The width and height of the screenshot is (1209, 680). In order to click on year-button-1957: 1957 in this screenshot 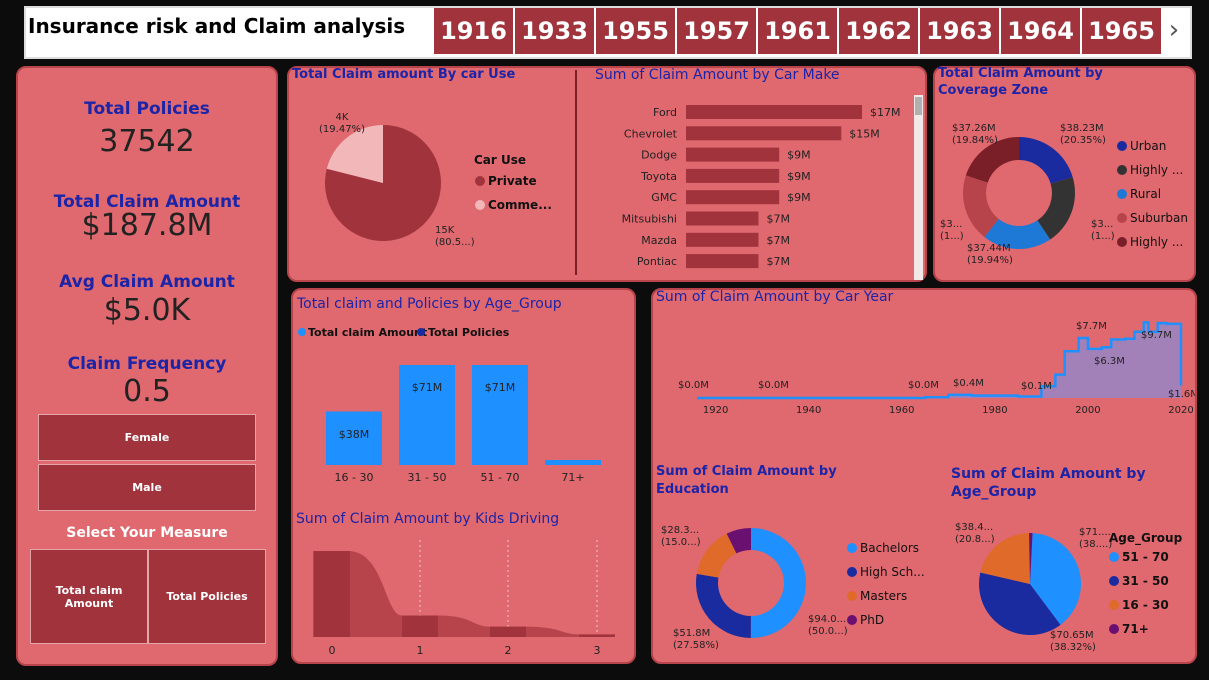, I will do `click(716, 31)`.